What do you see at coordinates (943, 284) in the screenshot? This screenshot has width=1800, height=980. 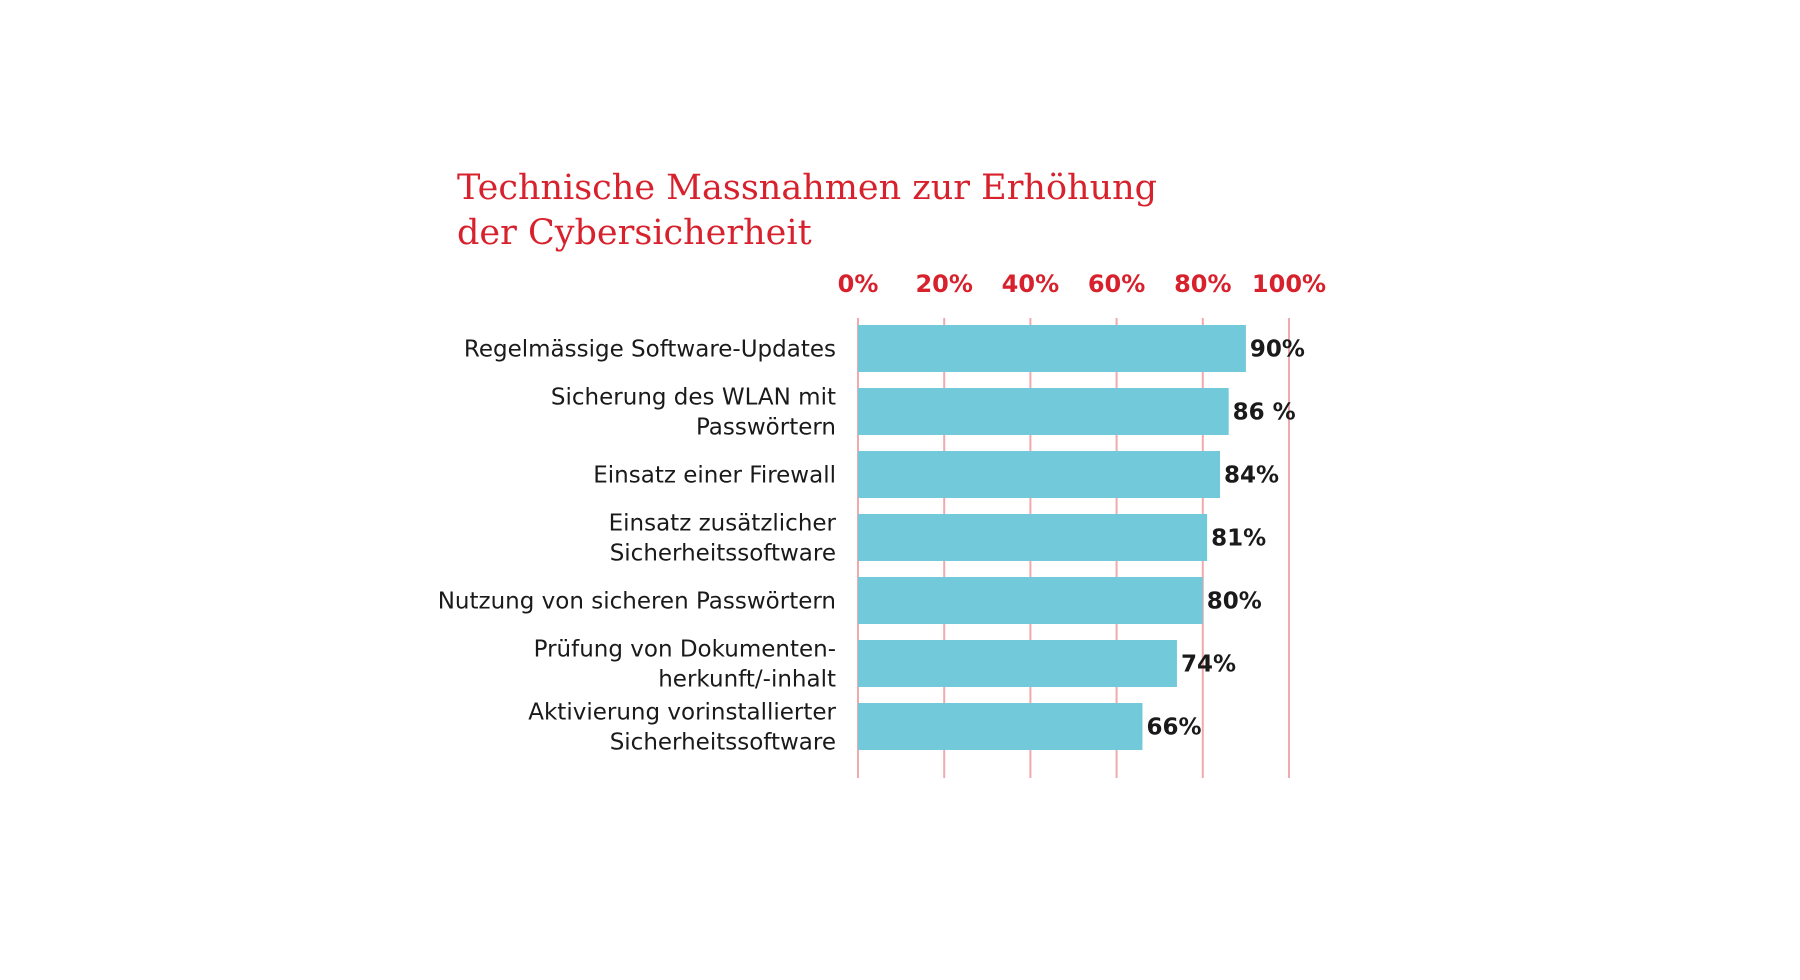 I see `tick-label-20: 20%` at bounding box center [943, 284].